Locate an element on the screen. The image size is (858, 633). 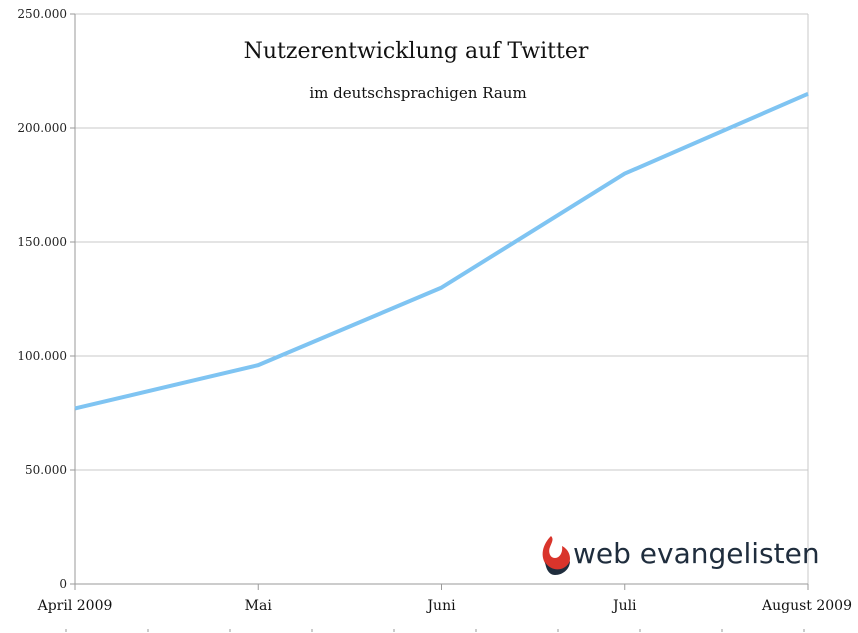
chart-title: Nutzerentwicklung auf Twitter is located at coordinates (416, 51).